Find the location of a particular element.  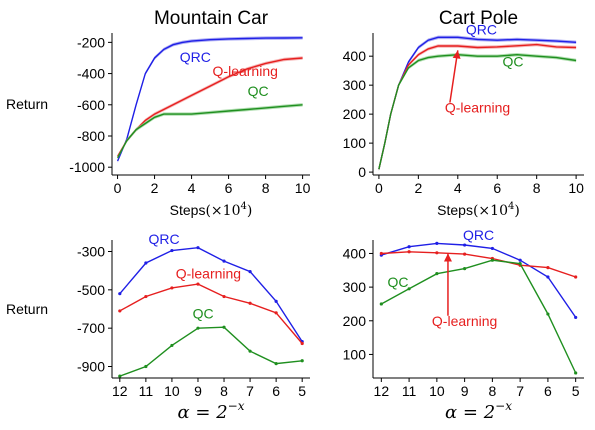

cart-pole-y-tick-label: 300 is located at coordinates (355, 85).